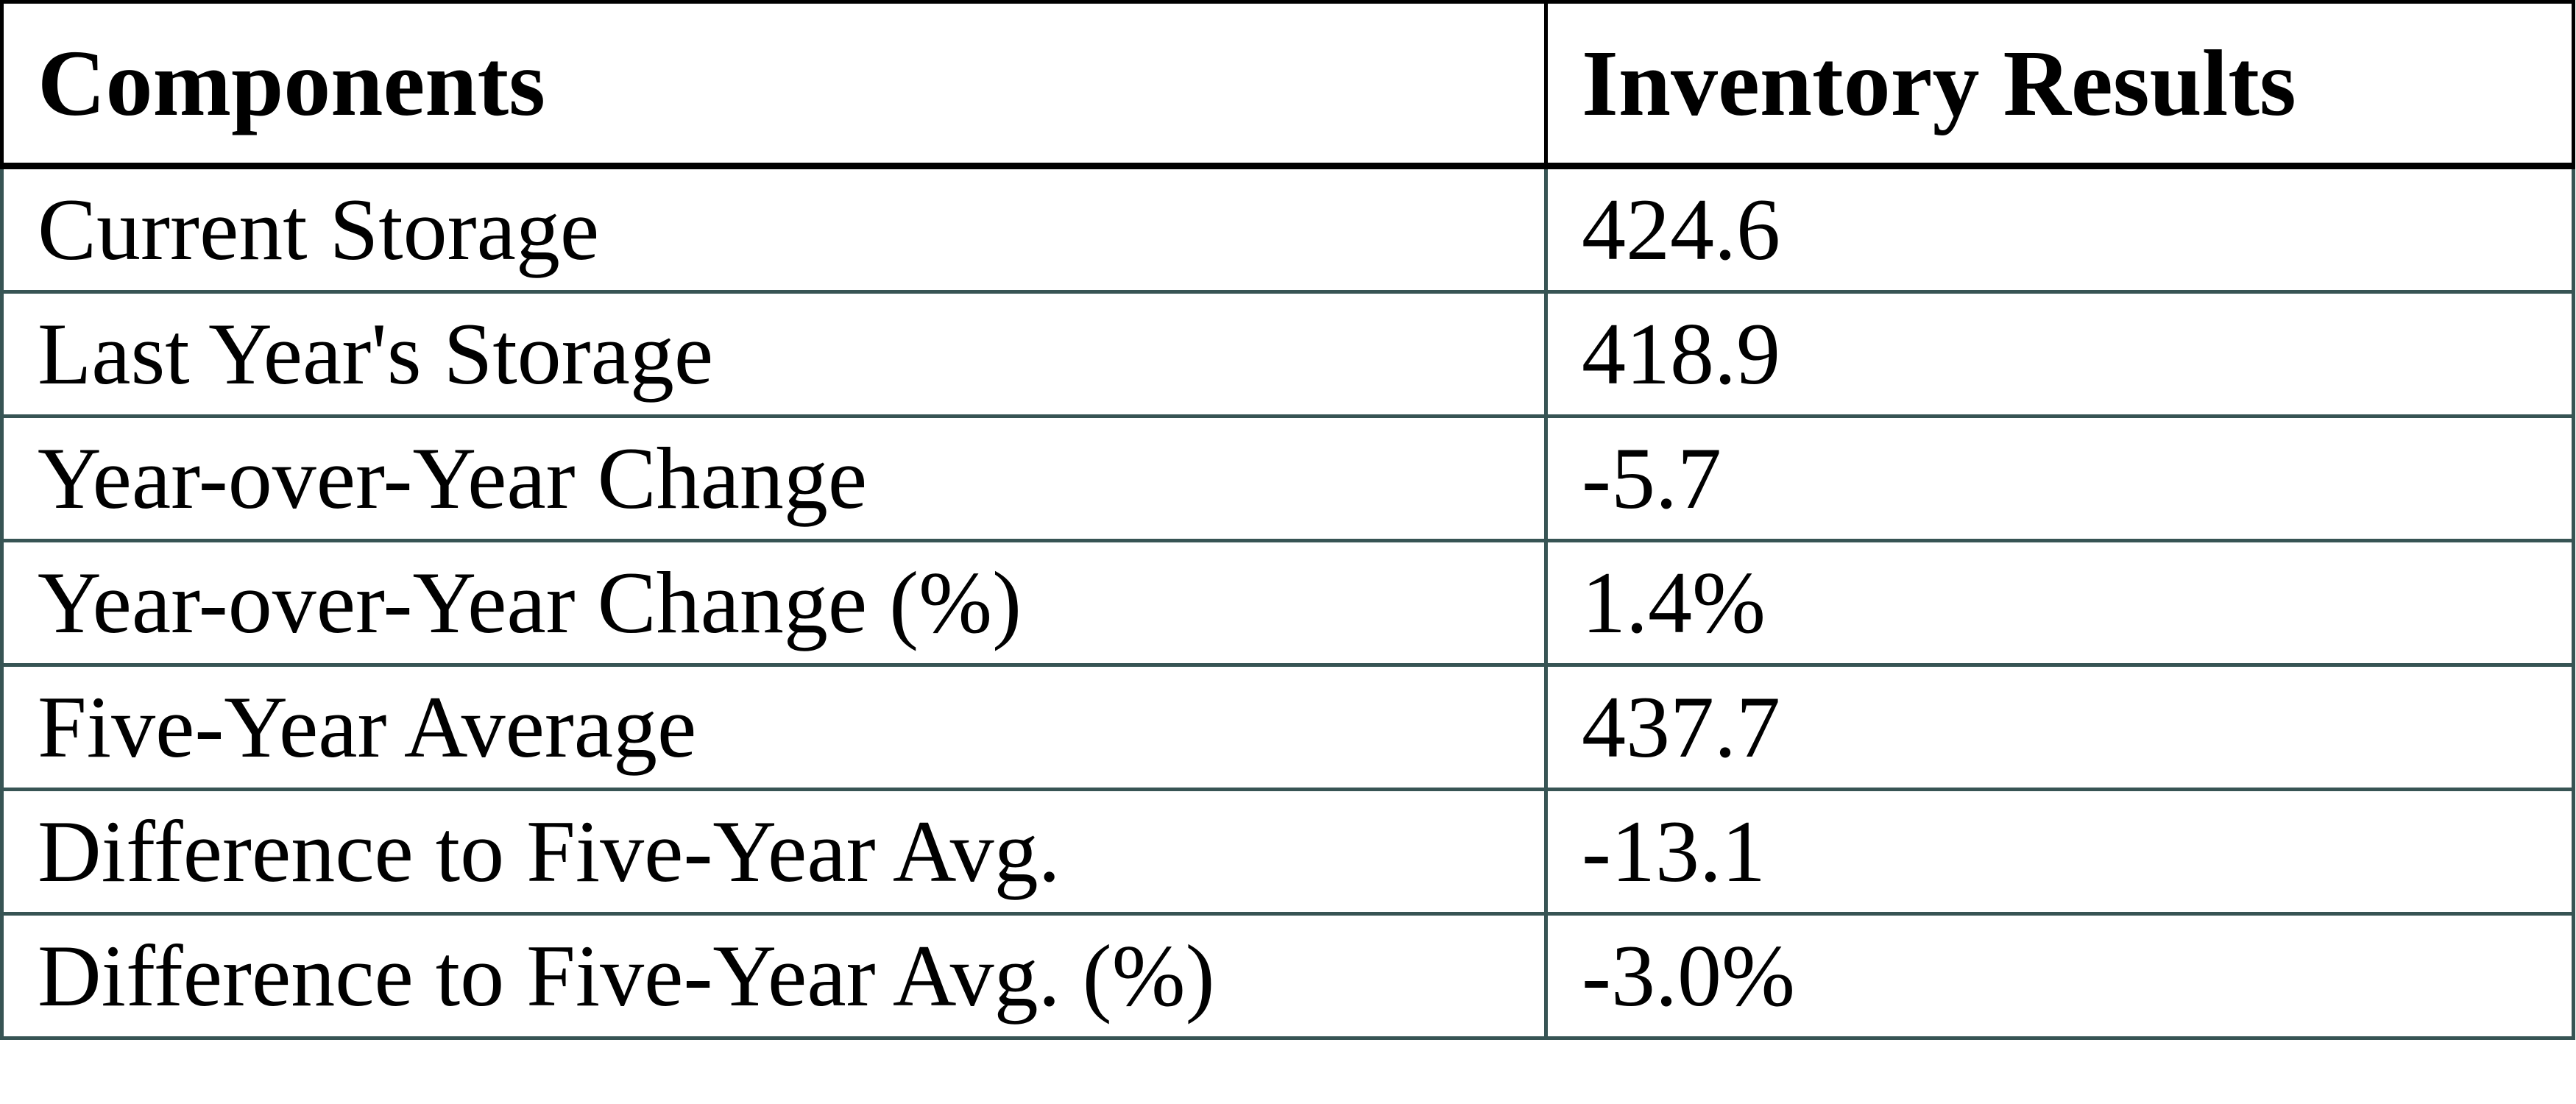 The width and height of the screenshot is (2576, 1104). I want to click on result-cell: -5.7, so click(2059, 478).